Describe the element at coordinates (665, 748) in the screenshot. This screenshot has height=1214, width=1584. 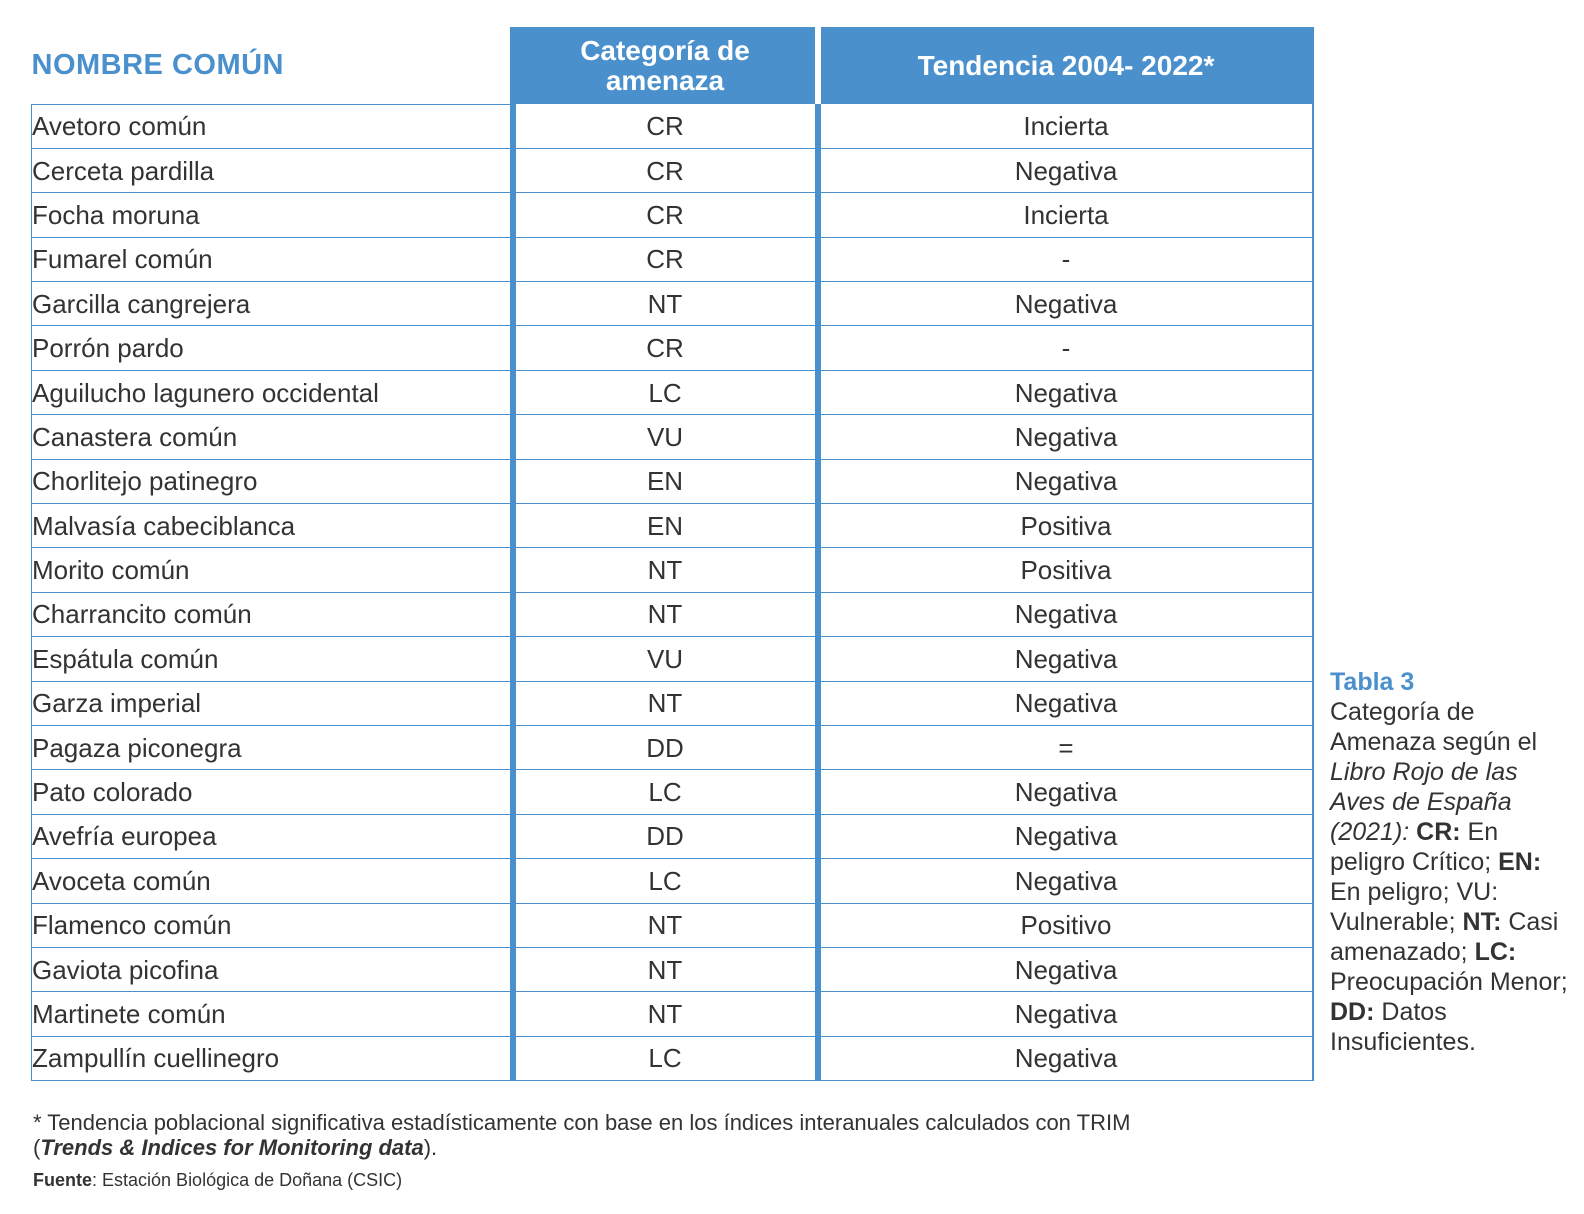
I see `threat-category-cell: DD` at that location.